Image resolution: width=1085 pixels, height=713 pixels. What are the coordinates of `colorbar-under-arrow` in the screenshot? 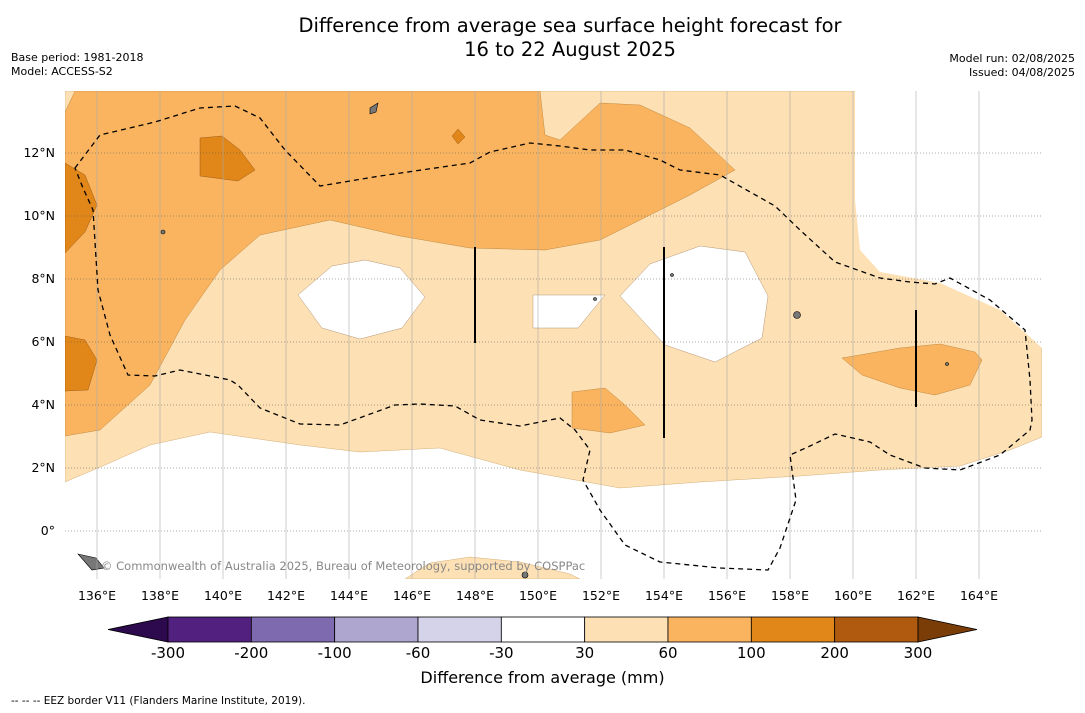 It's located at (138, 629).